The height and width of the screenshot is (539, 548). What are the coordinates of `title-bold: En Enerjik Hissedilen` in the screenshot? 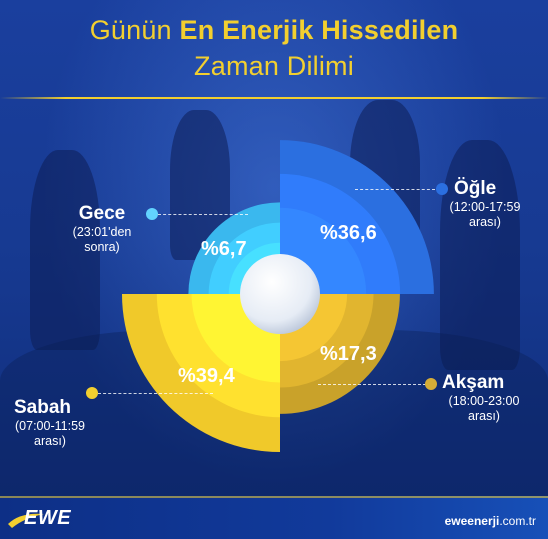 It's located at (319, 30).